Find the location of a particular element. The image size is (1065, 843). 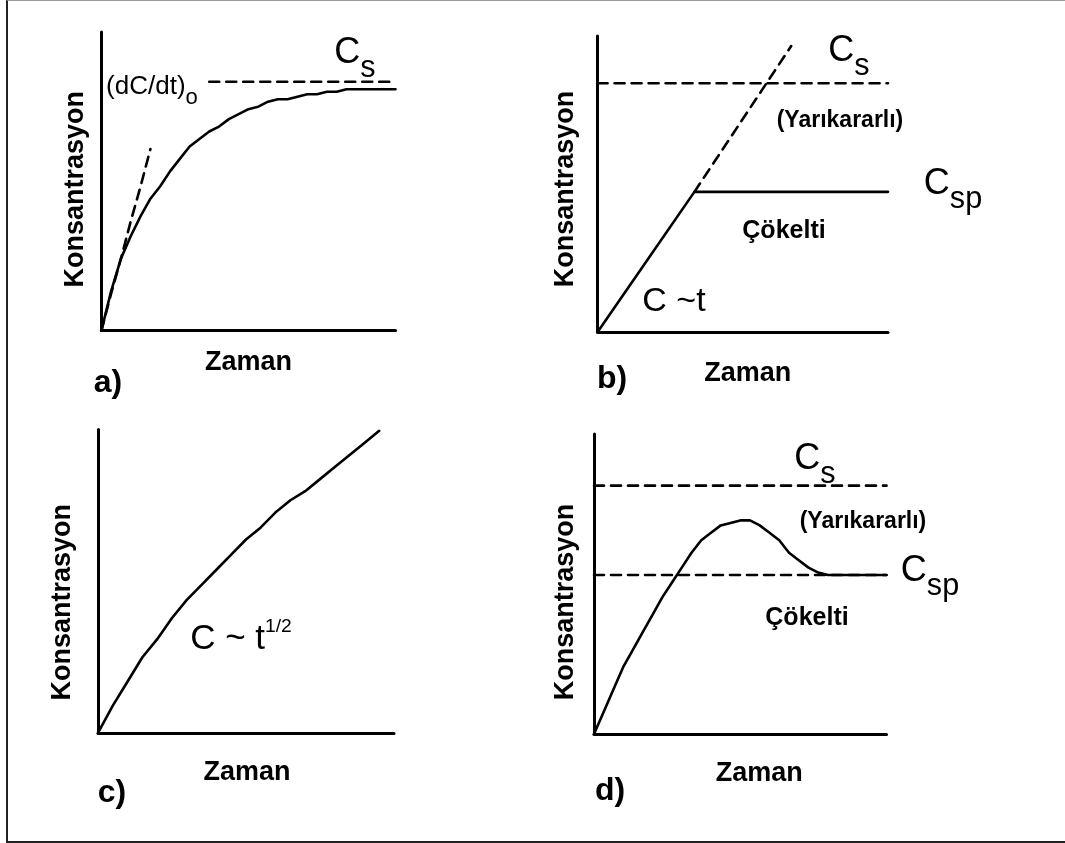

text: c) is located at coordinates (112, 791).